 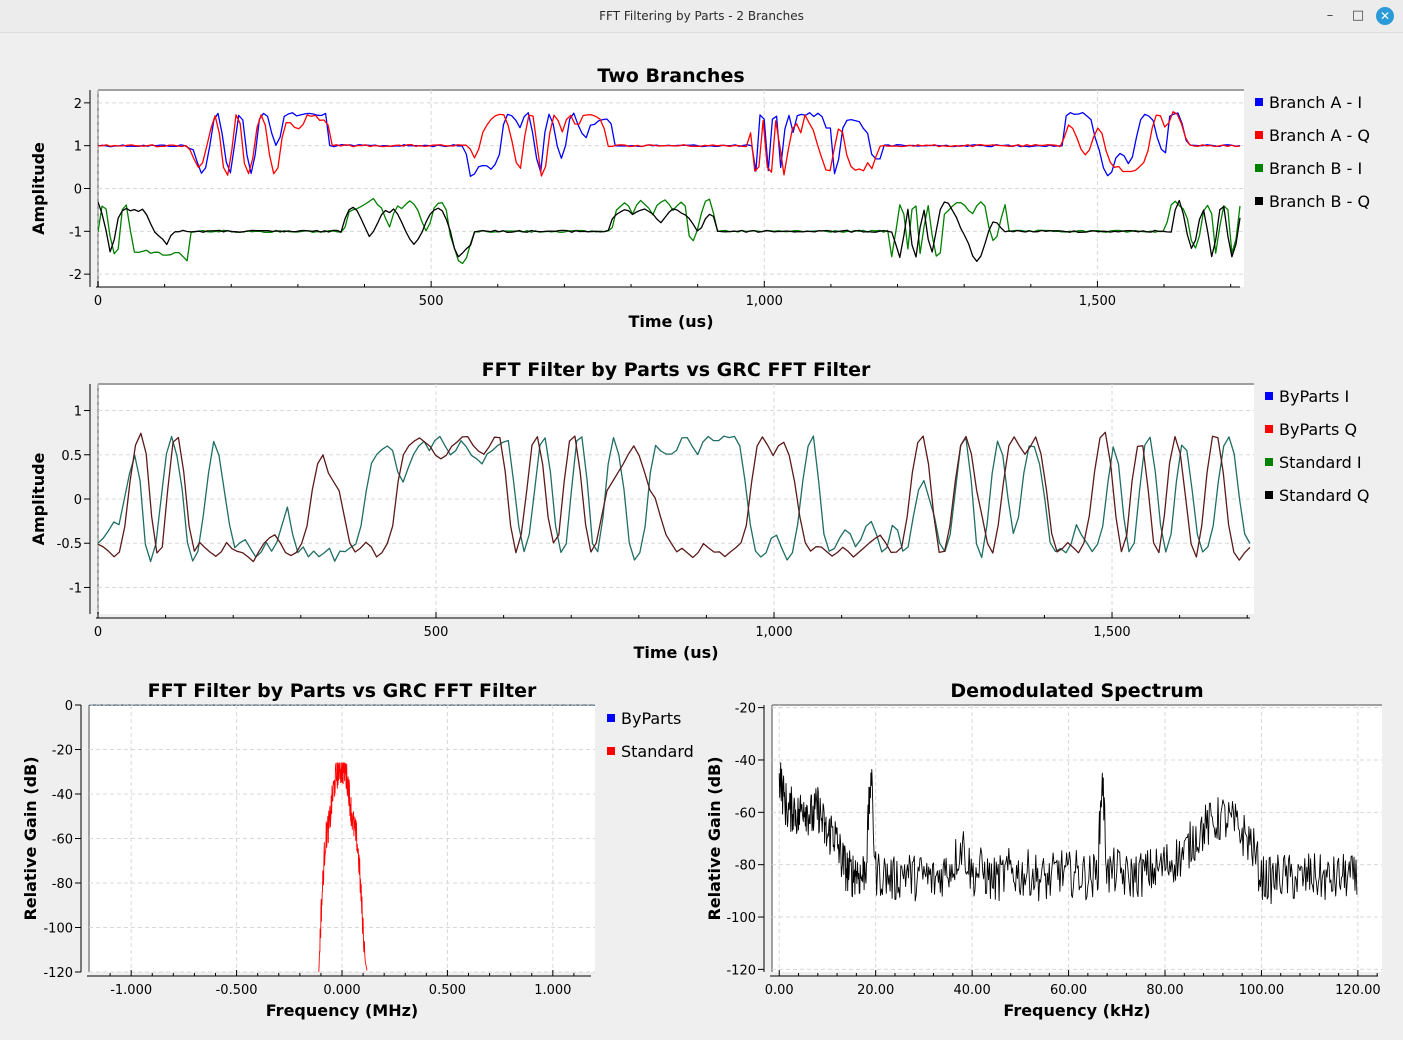 What do you see at coordinates (1358, 990) in the screenshot?
I see `x-tick-label: 120.00` at bounding box center [1358, 990].